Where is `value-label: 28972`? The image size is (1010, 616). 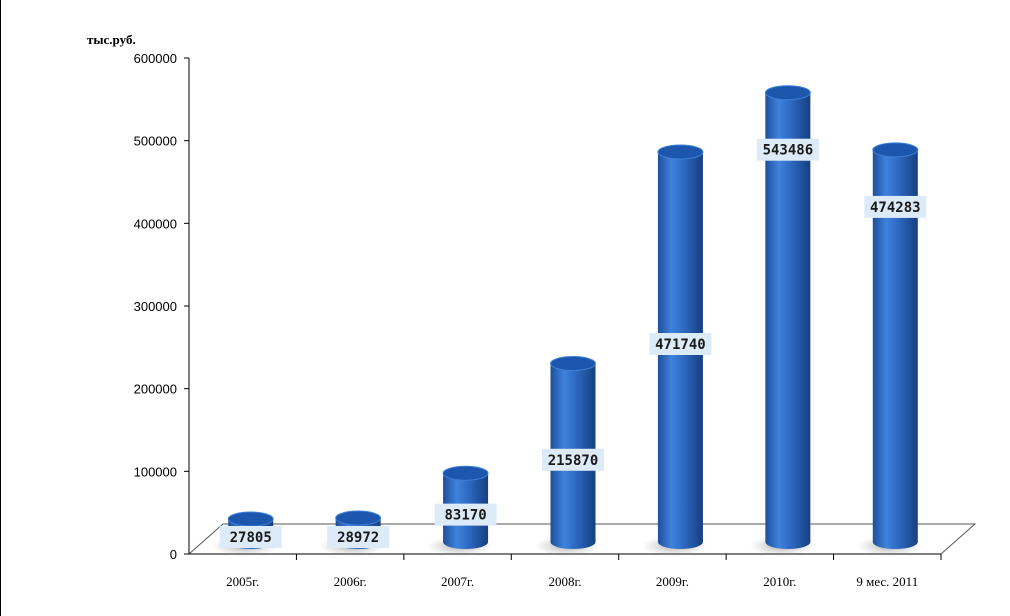 value-label: 28972 is located at coordinates (358, 538).